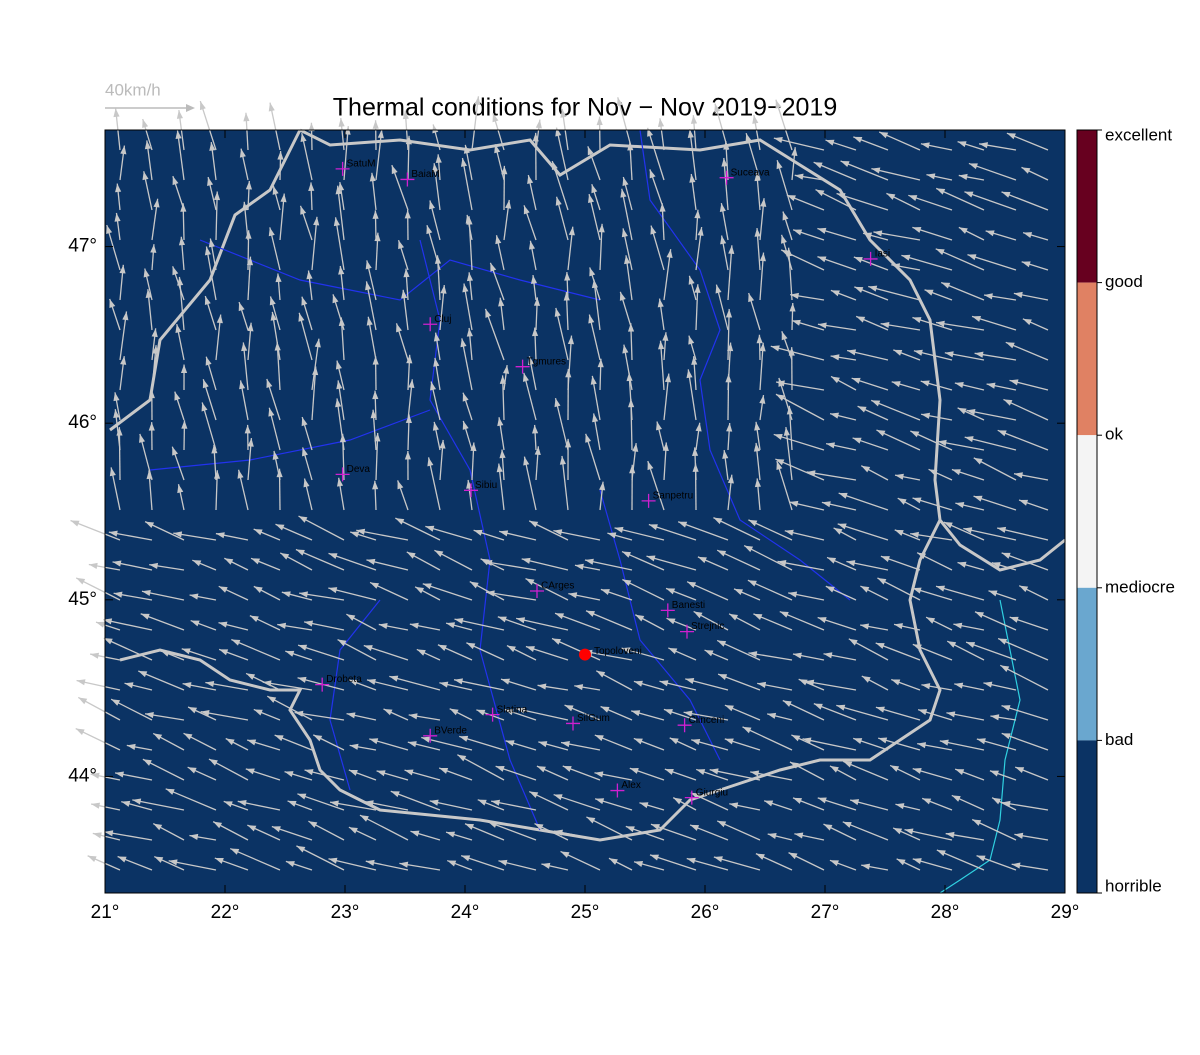 This screenshot has height=1055, width=1200. I want to click on x-tick-label: 21°, so click(105, 912).